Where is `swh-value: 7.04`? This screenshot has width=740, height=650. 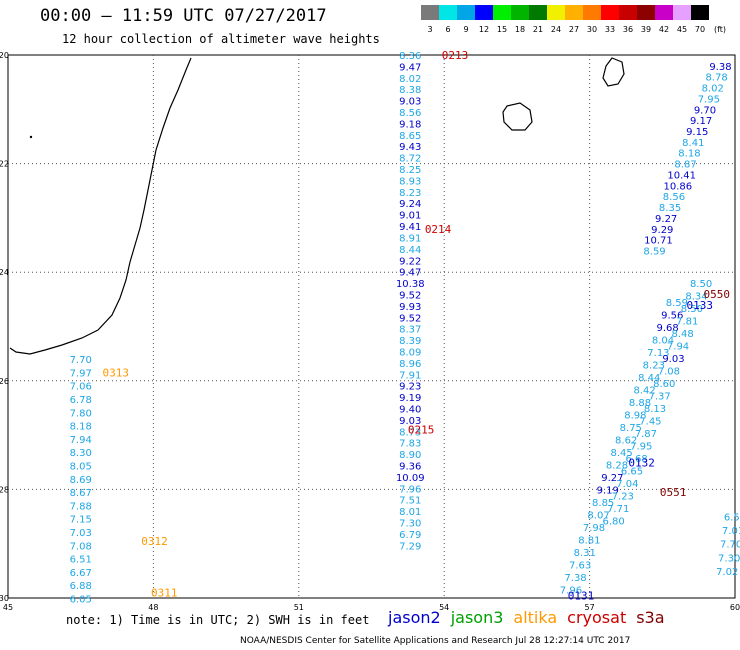
swh-value: 7.04 is located at coordinates (627, 484).